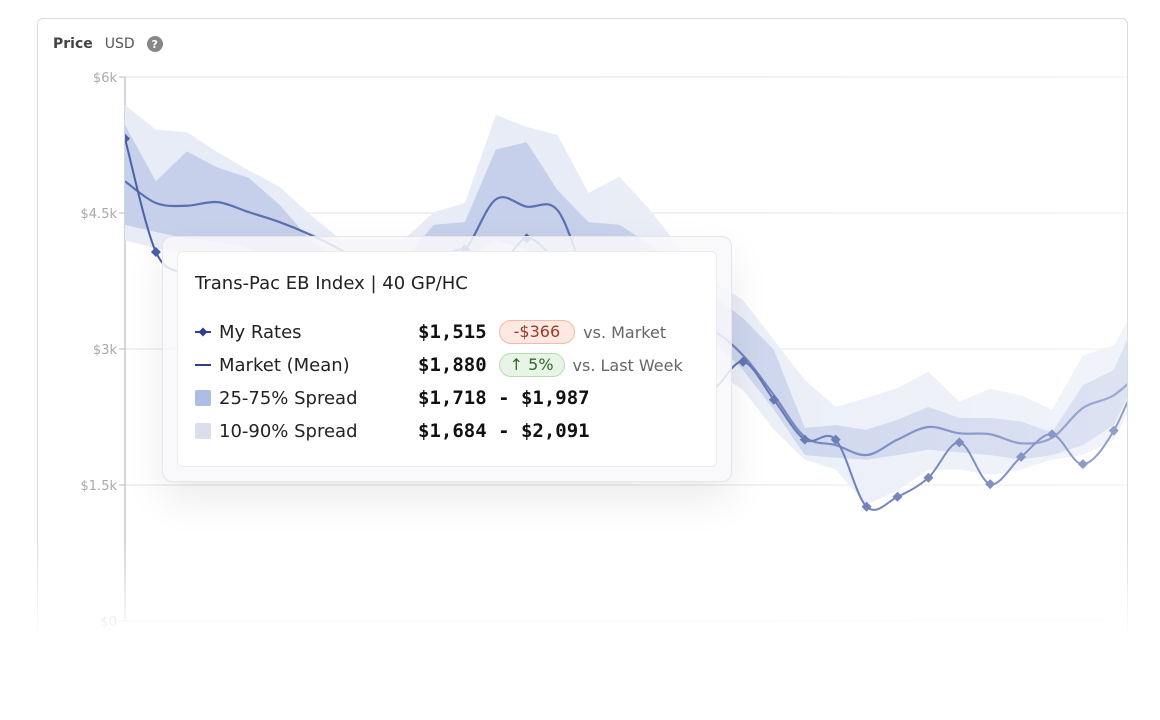 This screenshot has width=1160, height=720. I want to click on comparison-label: vs. Market, so click(625, 332).